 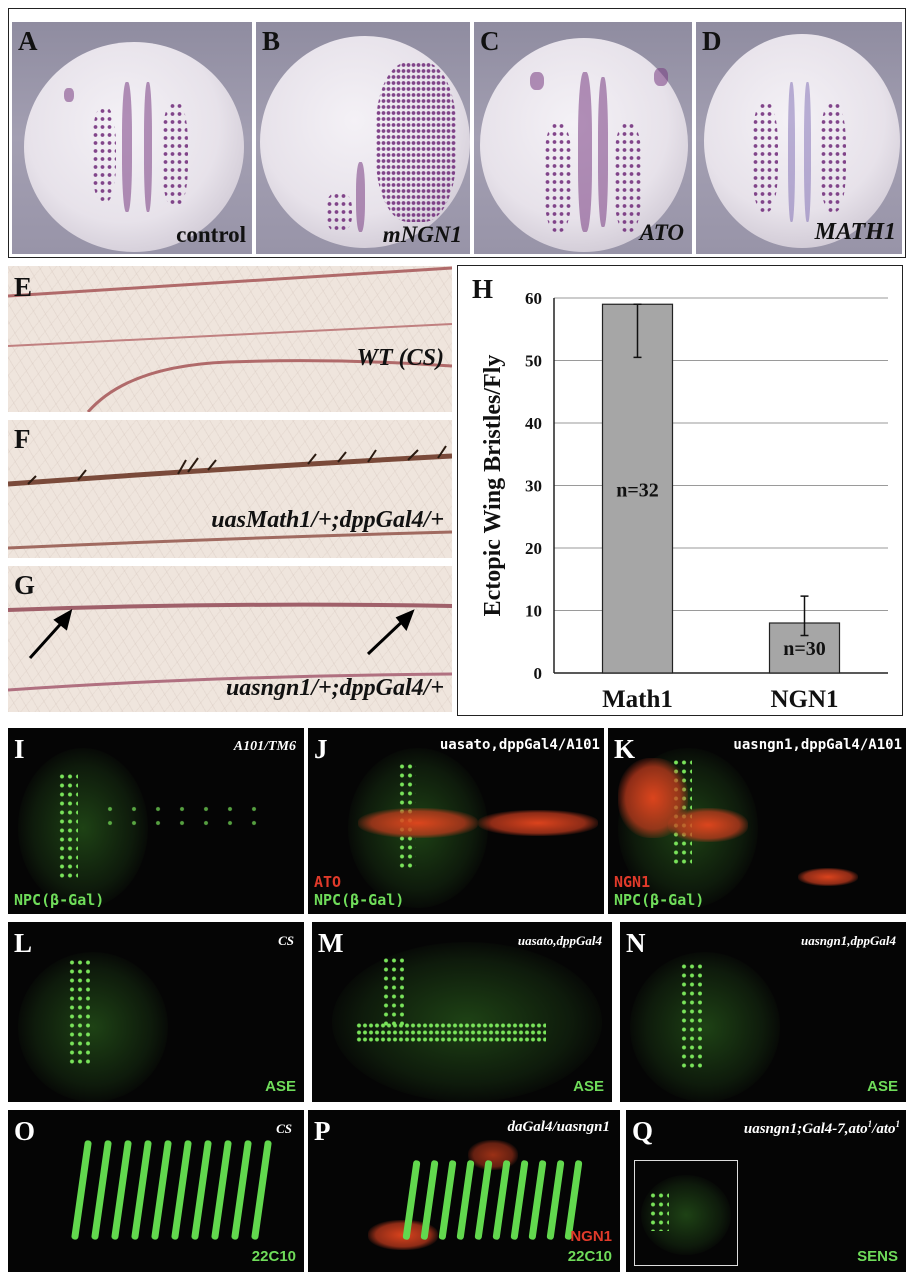 I want to click on wing-veins-f, so click(x=230, y=497).